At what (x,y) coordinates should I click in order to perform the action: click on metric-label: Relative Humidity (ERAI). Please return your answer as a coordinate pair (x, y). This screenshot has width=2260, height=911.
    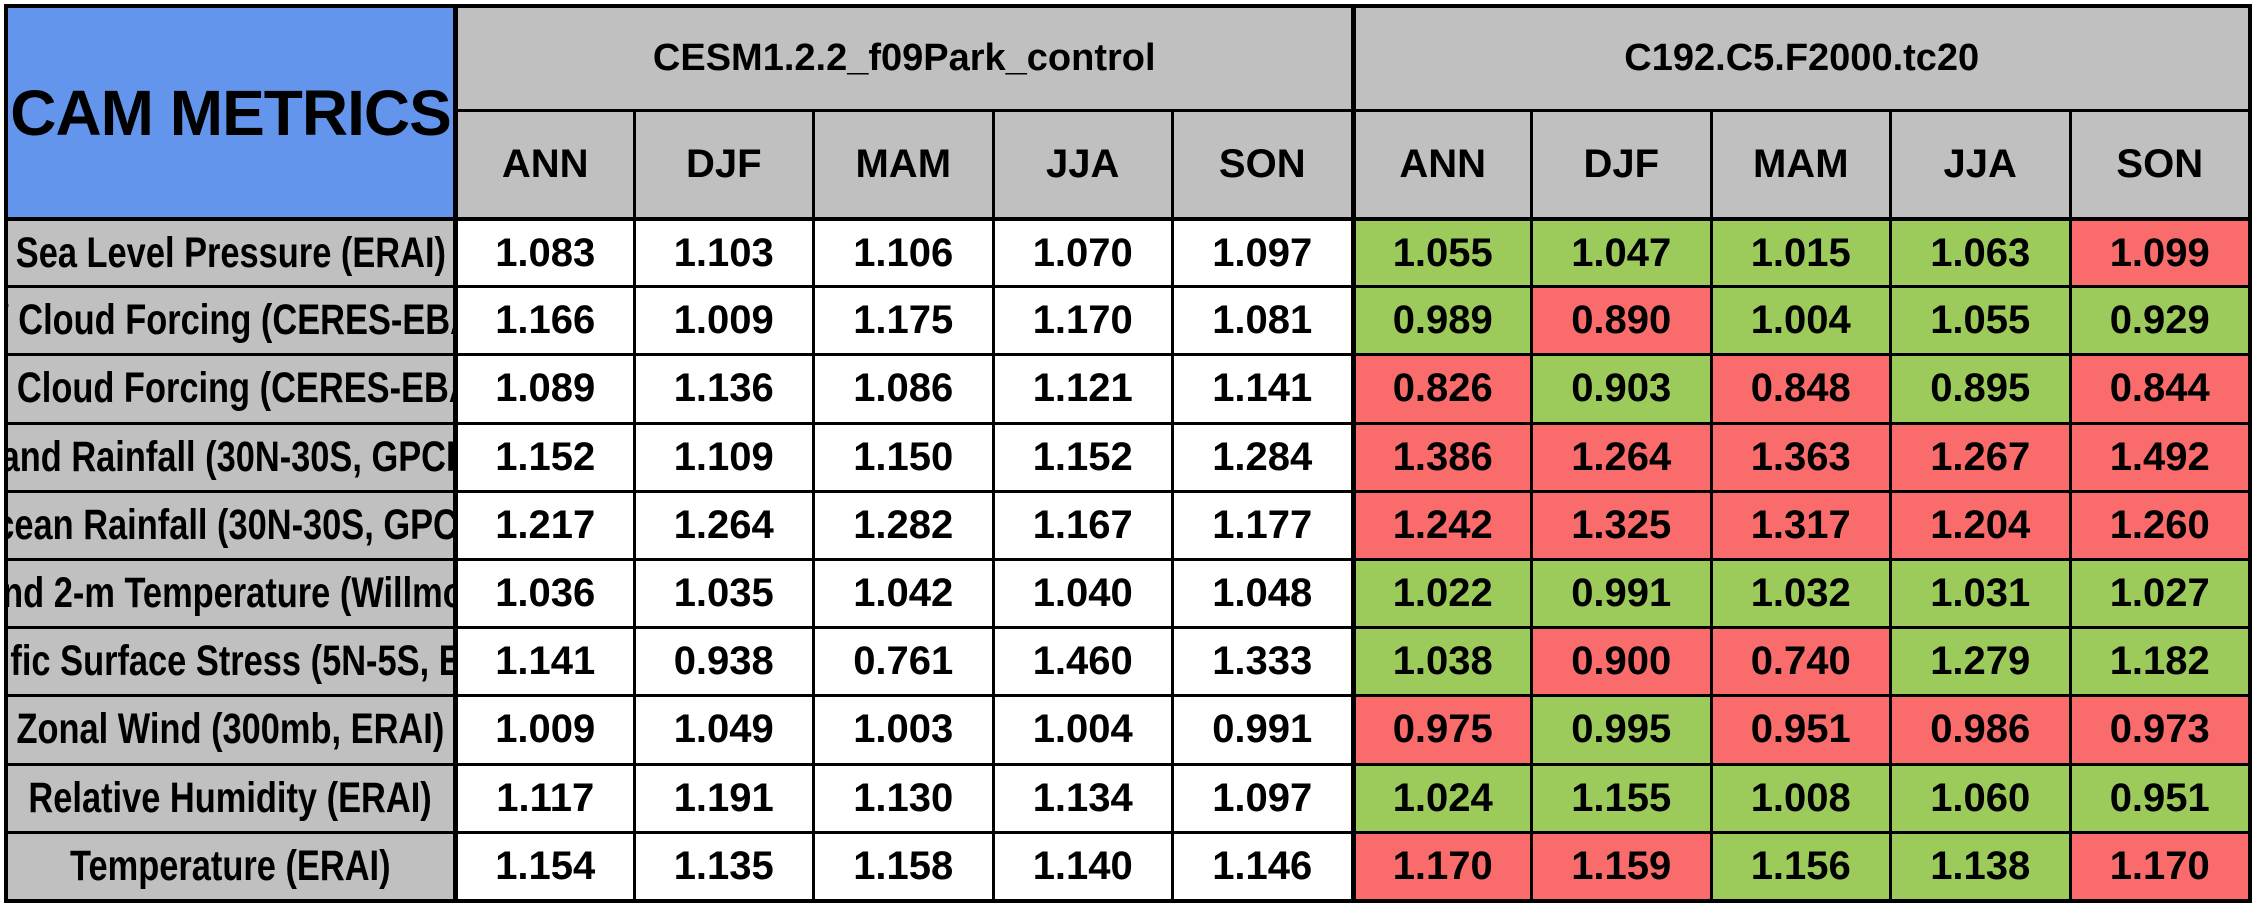
    Looking at the image, I should click on (230, 798).